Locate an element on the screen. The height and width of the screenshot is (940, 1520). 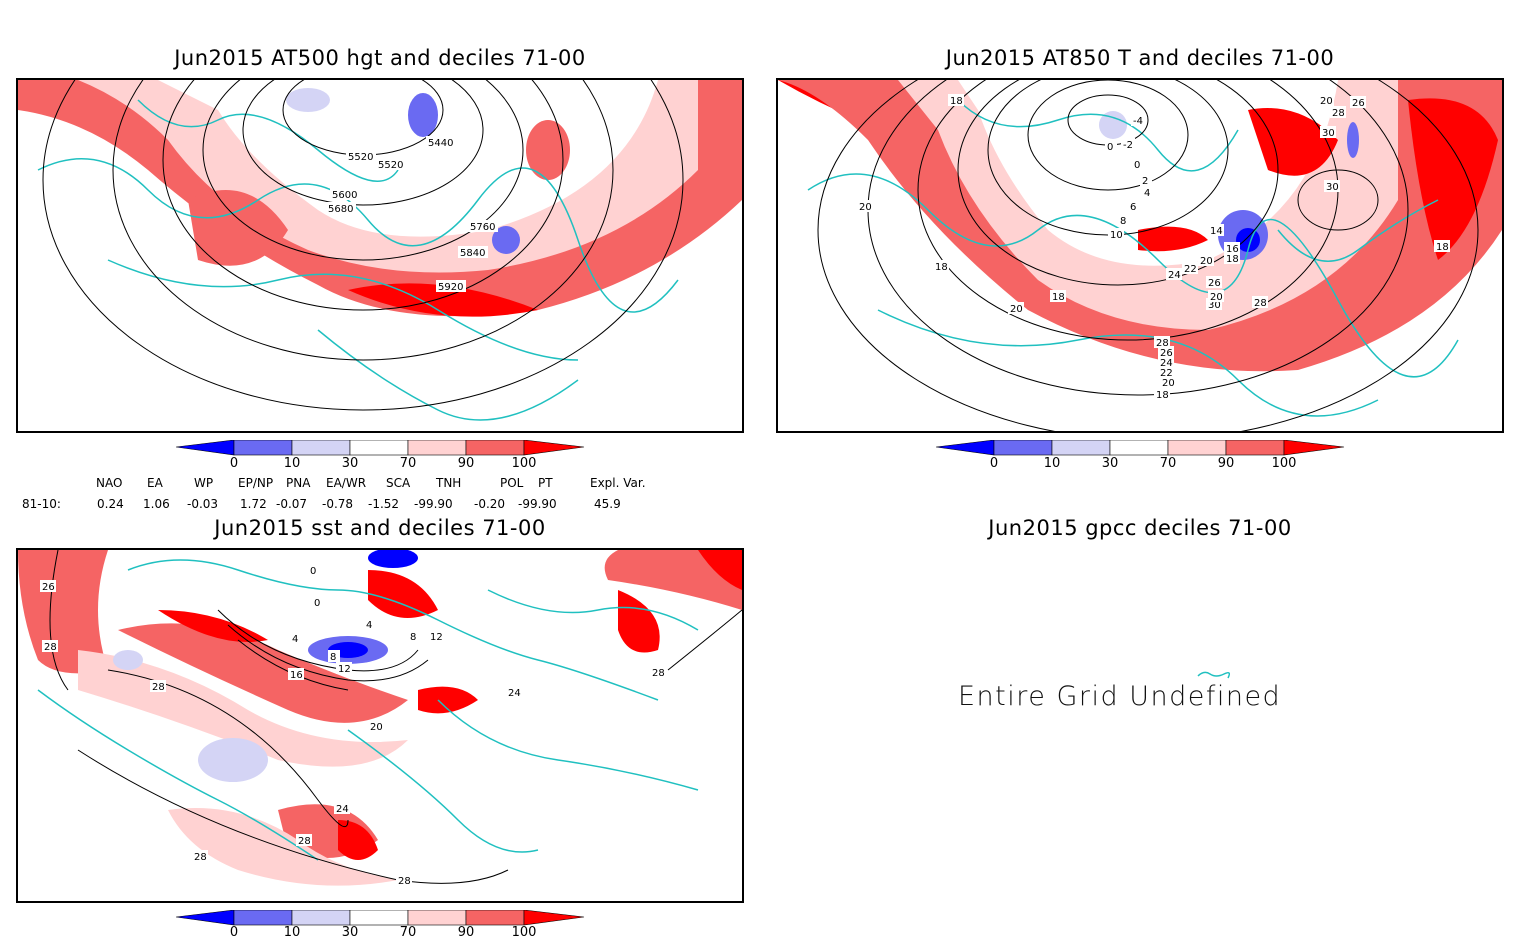
colorbar-hgt: 0 10 30 70 90 100 is located at coordinates (380, 456).